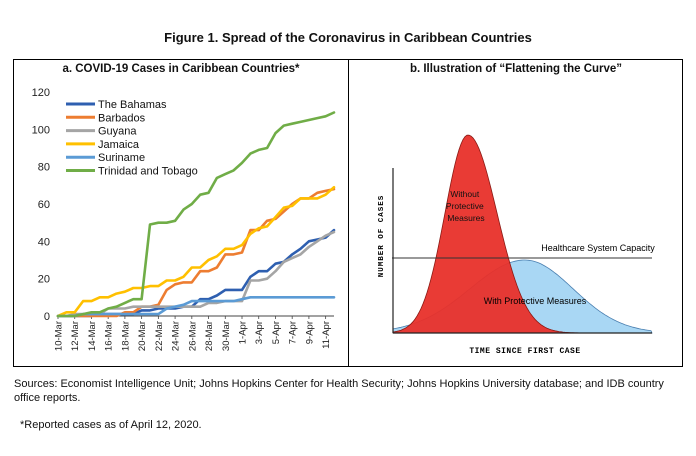  Describe the element at coordinates (41, 93) in the screenshot. I see `y-tick-label: 120` at that location.